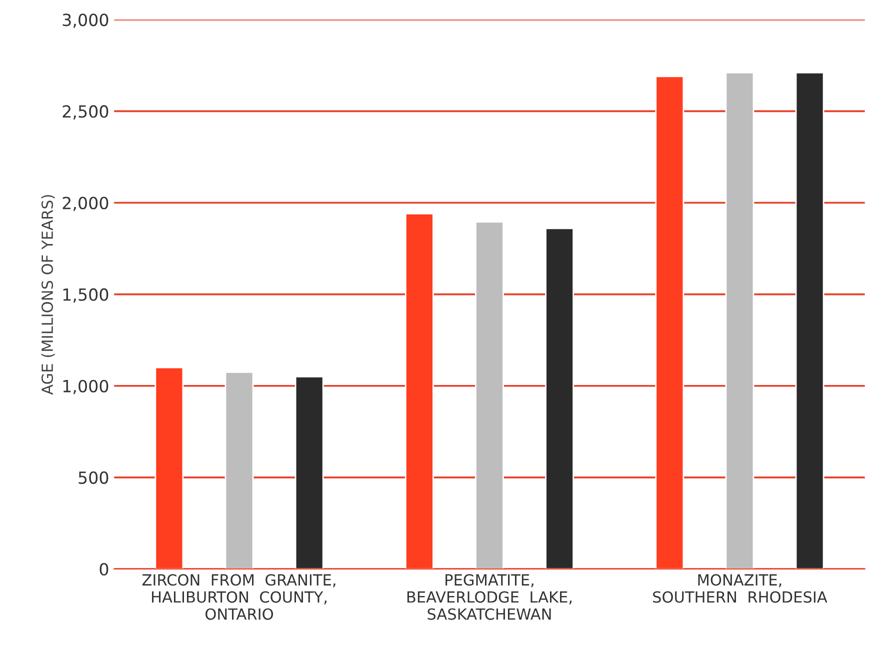  Describe the element at coordinates (489, 597) in the screenshot. I see `x-tick-label: PEGMATITE, BEAVERLODGE LAKE, SASKATCHEWAN` at that location.